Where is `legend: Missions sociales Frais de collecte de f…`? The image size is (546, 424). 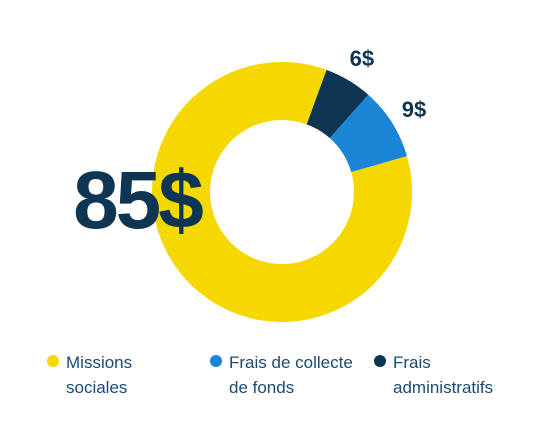
legend: Missions sociales Frais de collecte de f… is located at coordinates (273, 380).